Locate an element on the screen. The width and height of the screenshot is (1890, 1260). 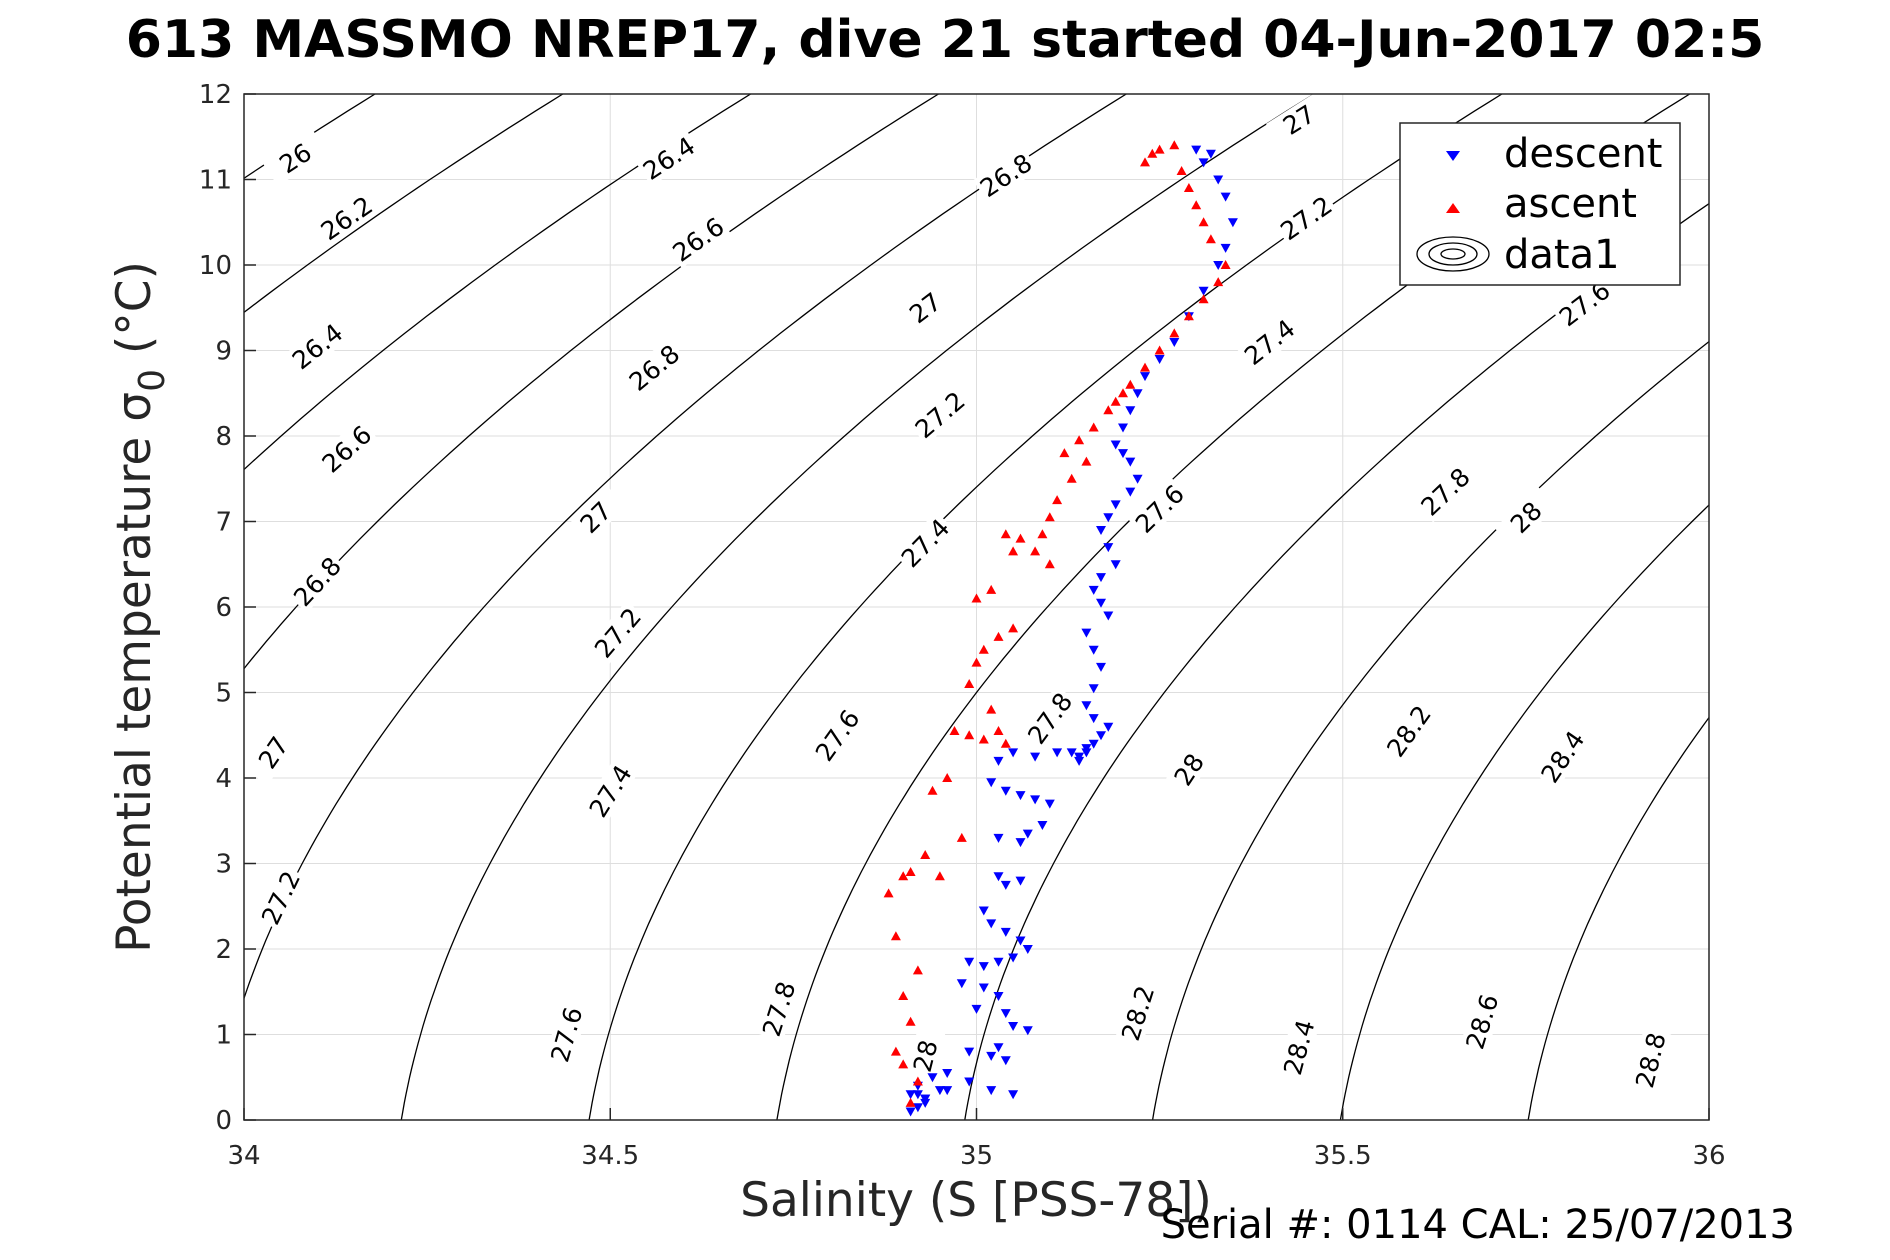
x-tick-label: 36 is located at coordinates (1708, 1156).